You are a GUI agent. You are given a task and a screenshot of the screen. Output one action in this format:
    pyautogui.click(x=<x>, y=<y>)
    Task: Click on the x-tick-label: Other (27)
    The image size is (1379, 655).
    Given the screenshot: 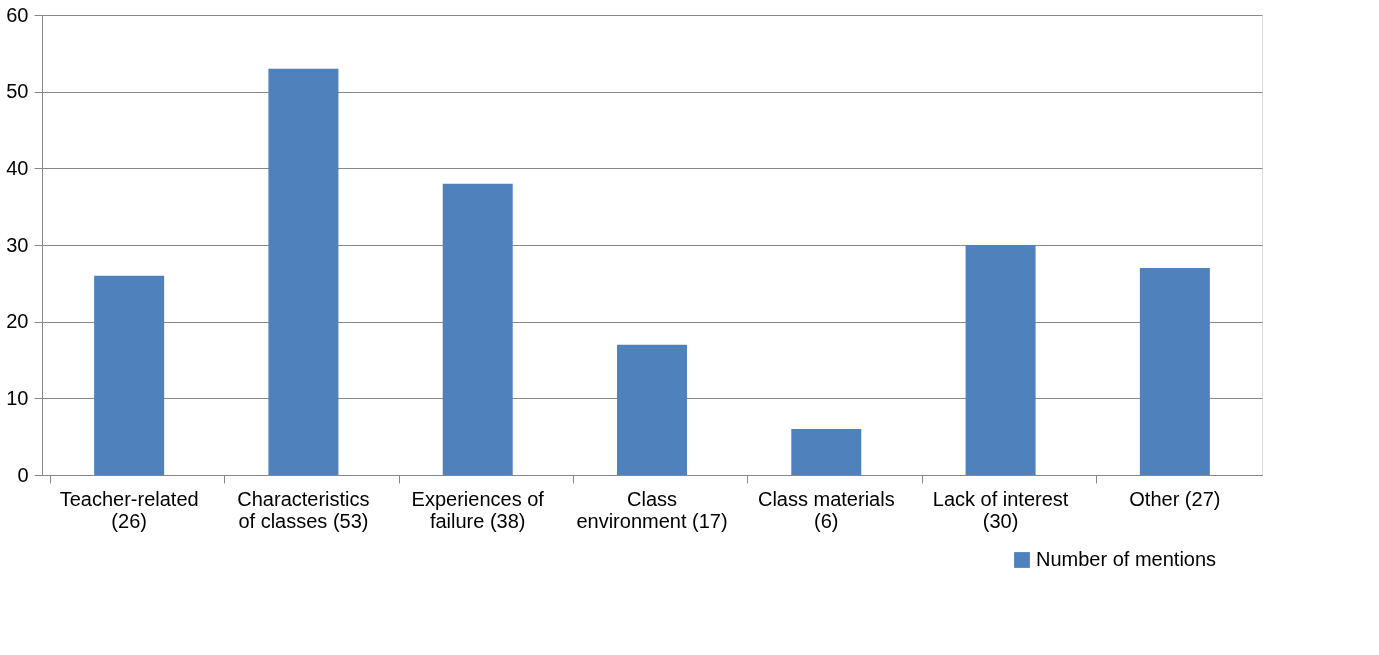 What is the action you would take?
    pyautogui.click(x=1175, y=498)
    